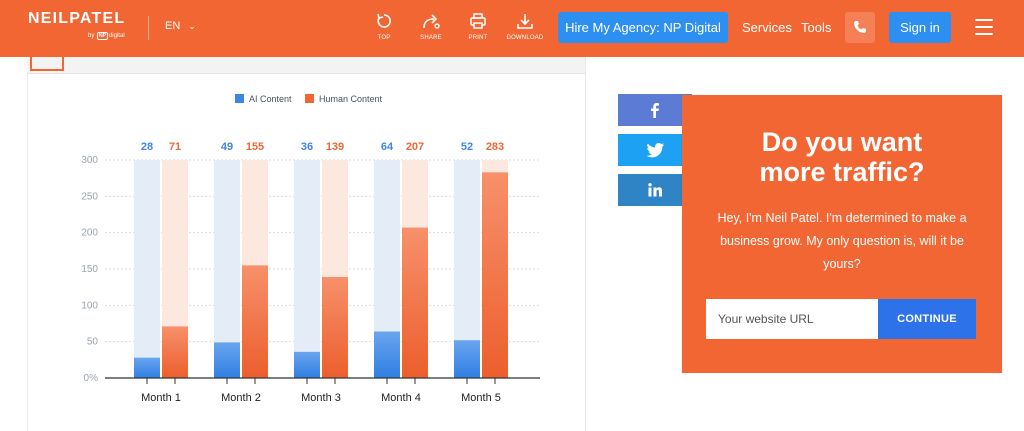  What do you see at coordinates (241, 398) in the screenshot?
I see `x-category-label: Month 2` at bounding box center [241, 398].